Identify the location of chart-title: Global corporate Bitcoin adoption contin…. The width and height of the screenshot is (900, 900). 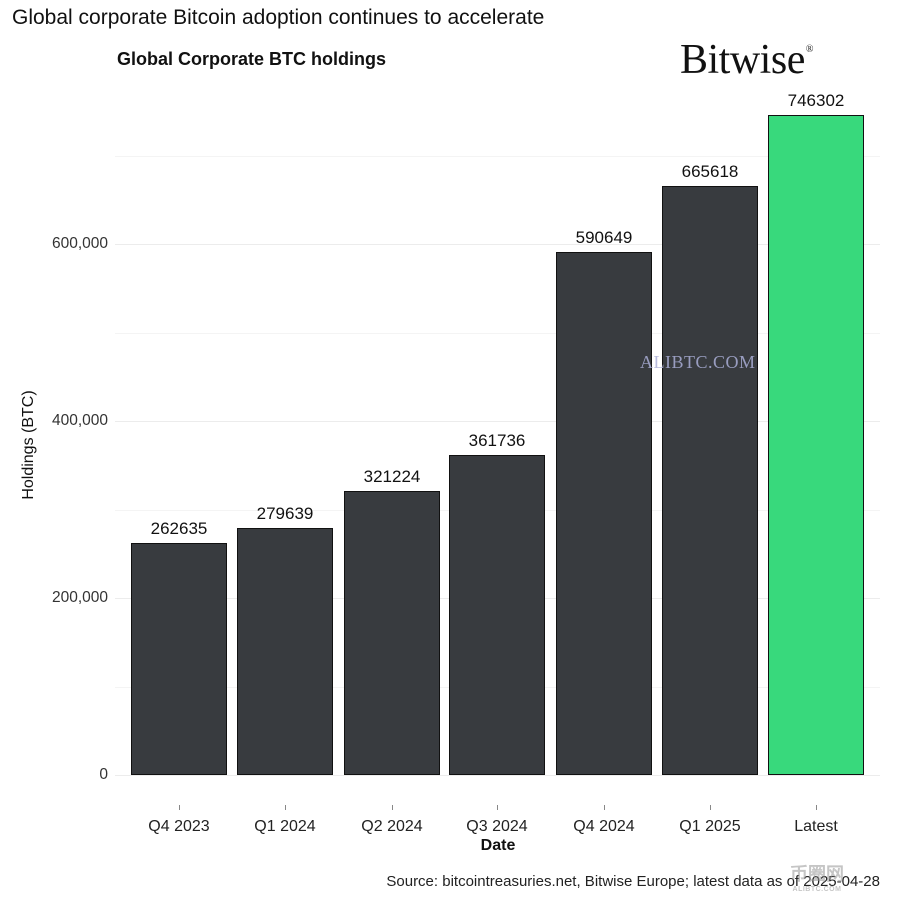
(278, 17).